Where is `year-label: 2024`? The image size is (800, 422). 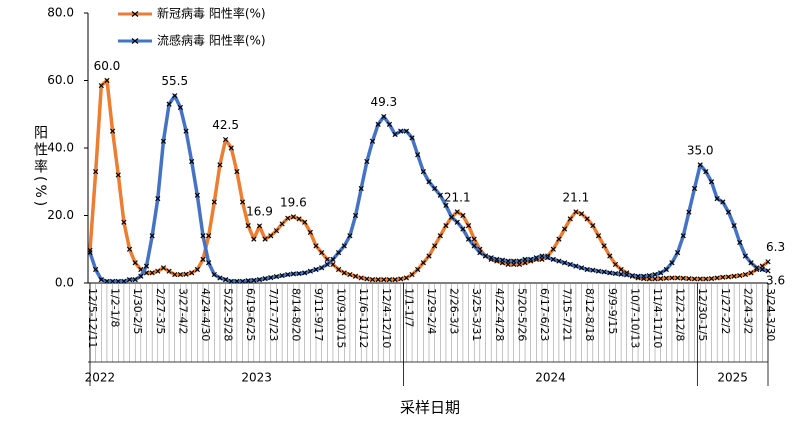
year-label: 2024 is located at coordinates (550, 378).